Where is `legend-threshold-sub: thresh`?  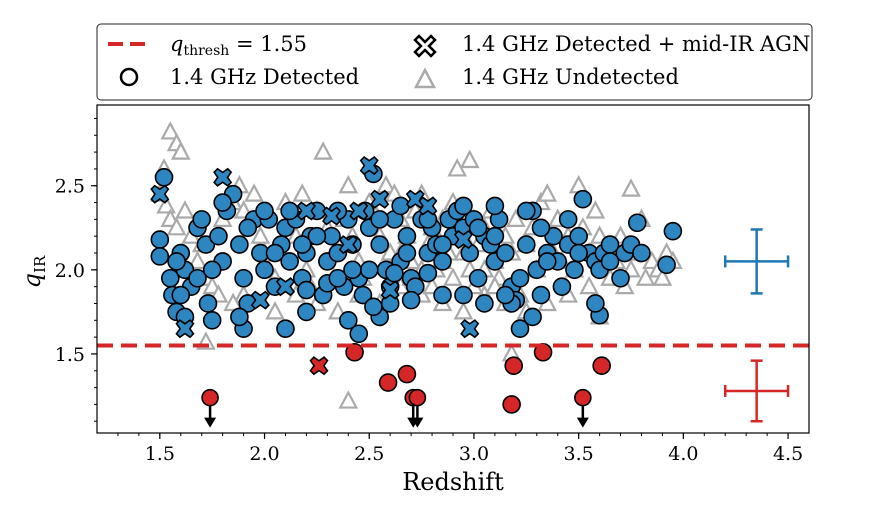 legend-threshold-sub: thresh is located at coordinates (206, 51).